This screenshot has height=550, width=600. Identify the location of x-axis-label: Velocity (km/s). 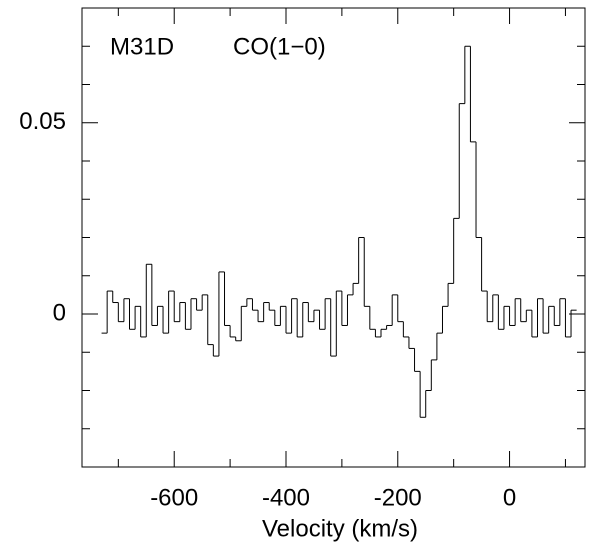
(340, 528).